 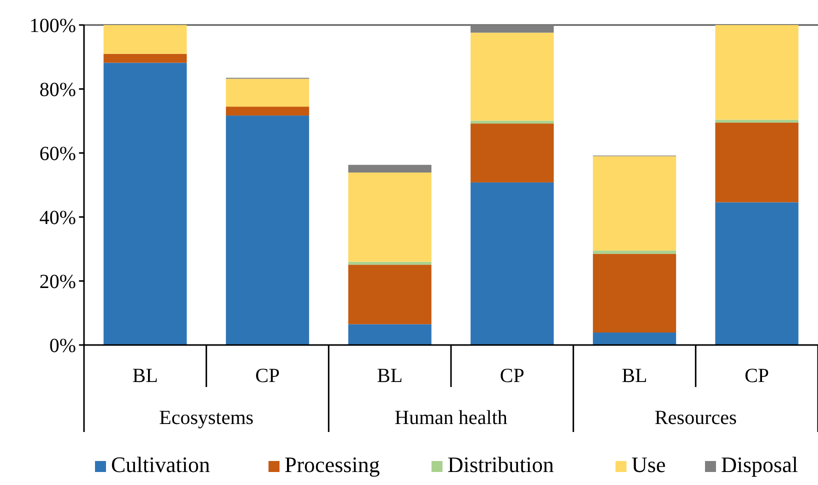 I want to click on y-tick-label: 20%, so click(x=57, y=282).